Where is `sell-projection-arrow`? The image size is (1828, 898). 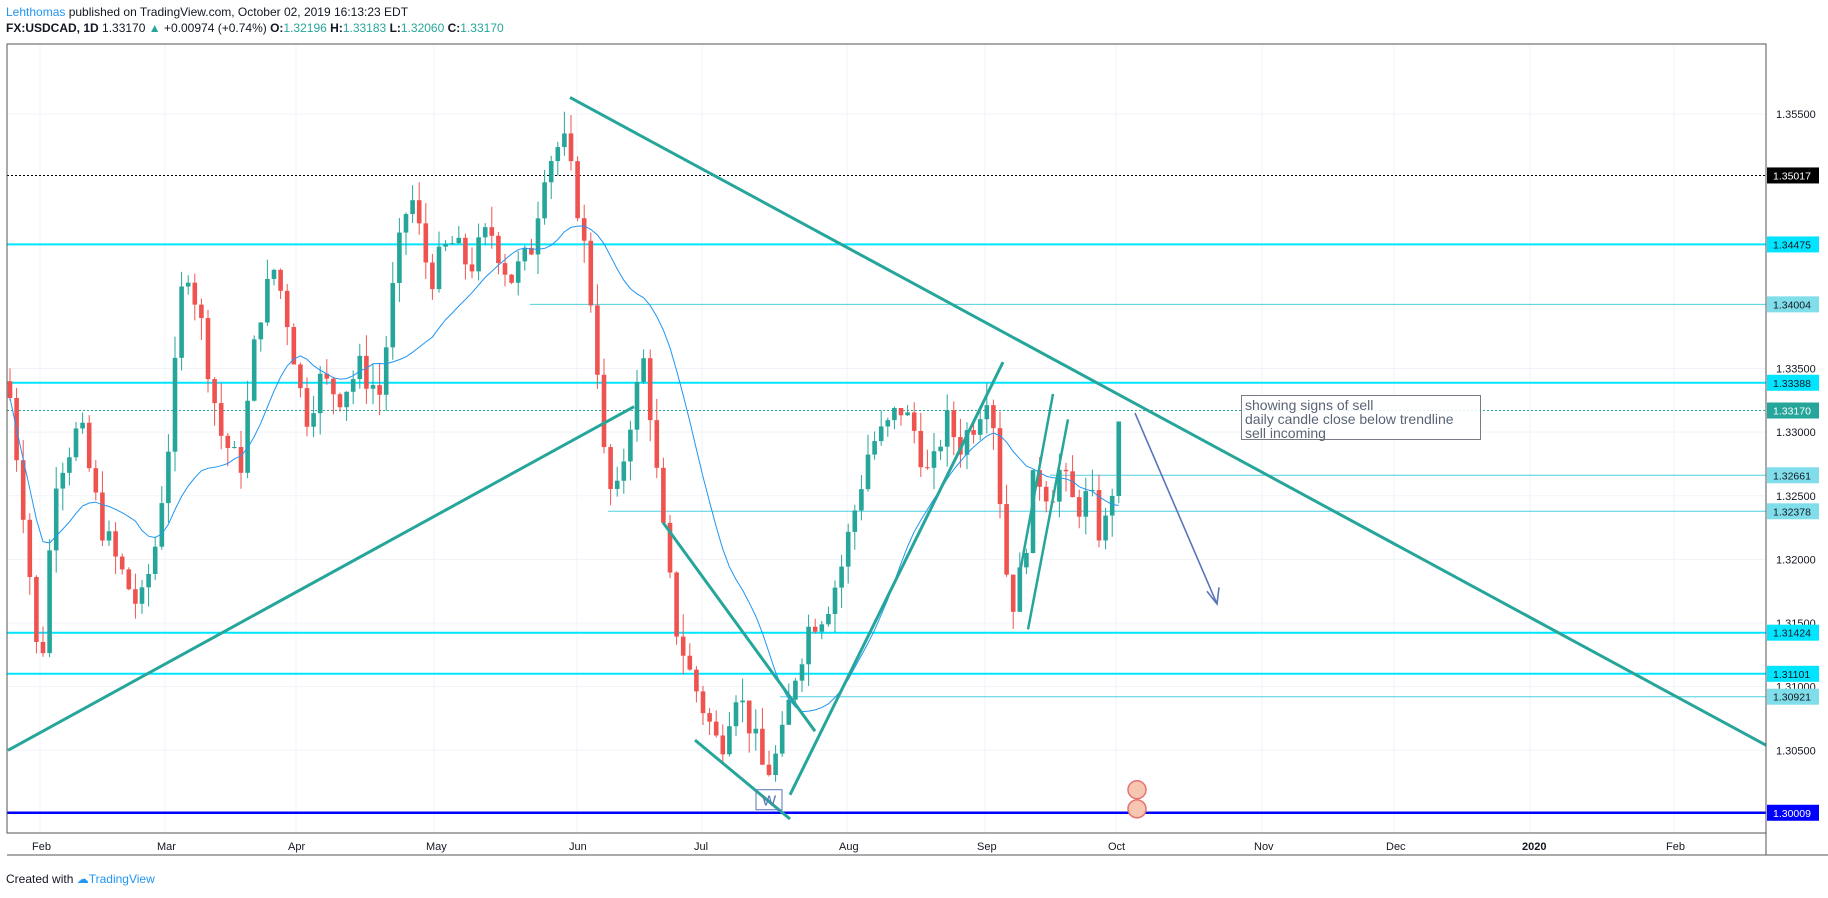 sell-projection-arrow is located at coordinates (1176, 508).